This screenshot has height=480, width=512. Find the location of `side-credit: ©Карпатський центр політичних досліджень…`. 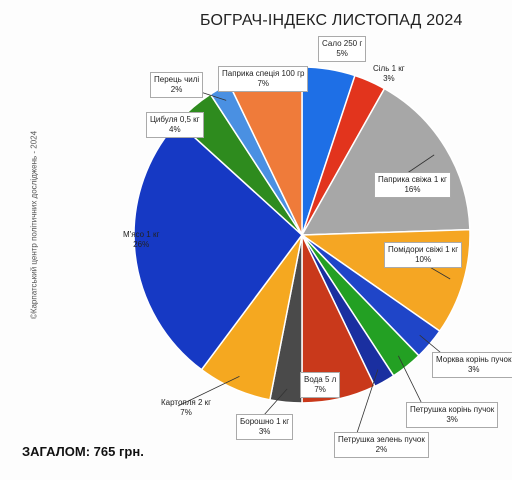

side-credit: ©Карпатський центр політичних досліджень… is located at coordinates (34, 225).